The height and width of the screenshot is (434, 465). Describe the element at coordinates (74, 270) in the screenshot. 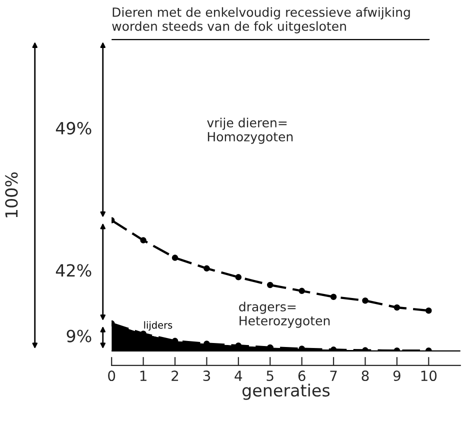

I see `text: 42%` at that location.